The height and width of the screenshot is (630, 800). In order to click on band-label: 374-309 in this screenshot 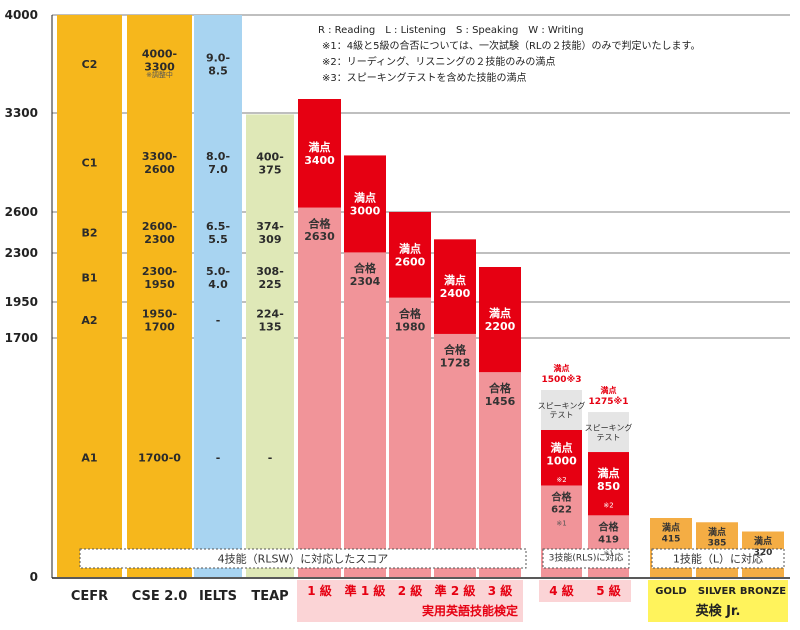, I will do `click(270, 233)`.